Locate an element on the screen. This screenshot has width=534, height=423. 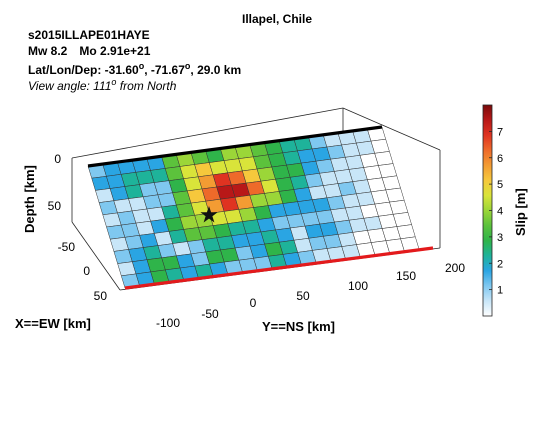
deg-symbol-lat: o is located at coordinates (142, 66).